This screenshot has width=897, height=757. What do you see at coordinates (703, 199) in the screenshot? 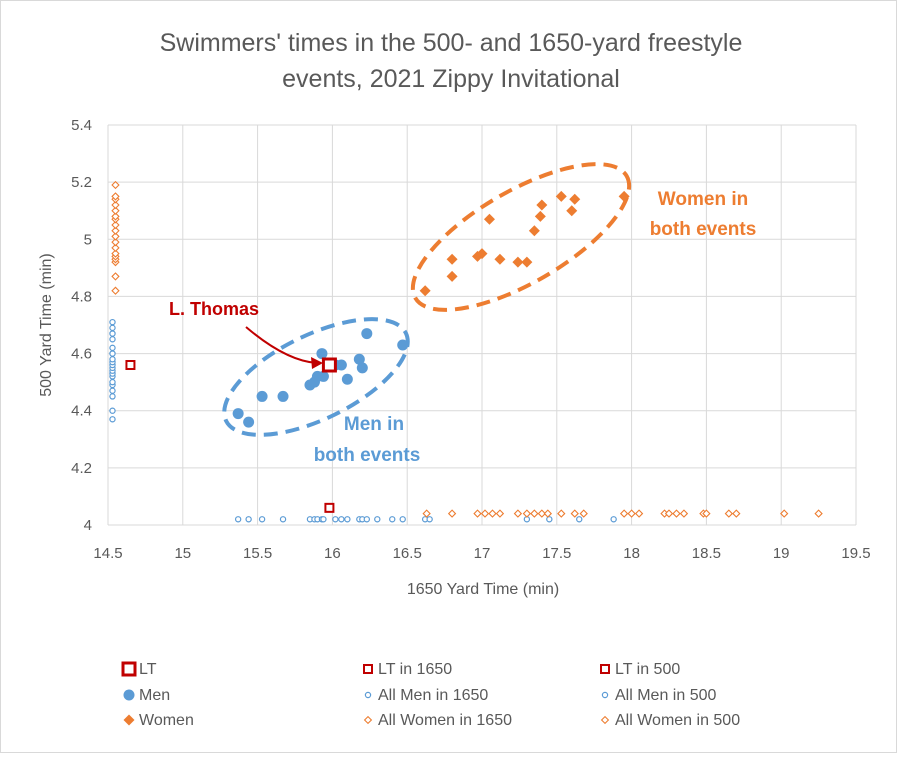
I see `women-annotation-line1: Women in` at bounding box center [703, 199].